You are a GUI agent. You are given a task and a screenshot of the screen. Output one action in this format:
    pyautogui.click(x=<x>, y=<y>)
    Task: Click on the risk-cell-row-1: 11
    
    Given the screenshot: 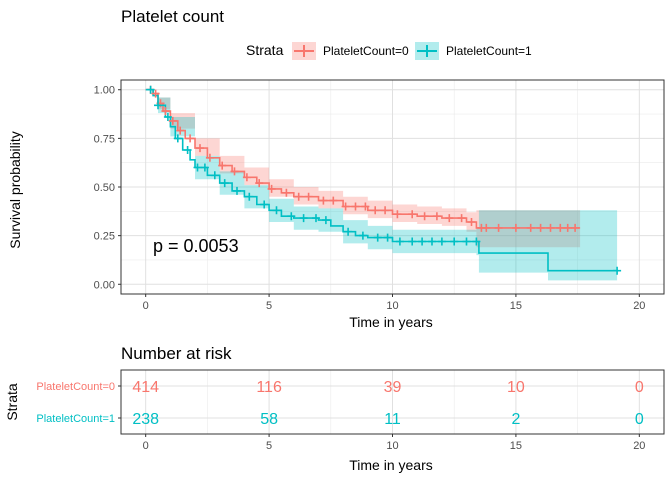 What is the action you would take?
    pyautogui.click(x=392, y=419)
    